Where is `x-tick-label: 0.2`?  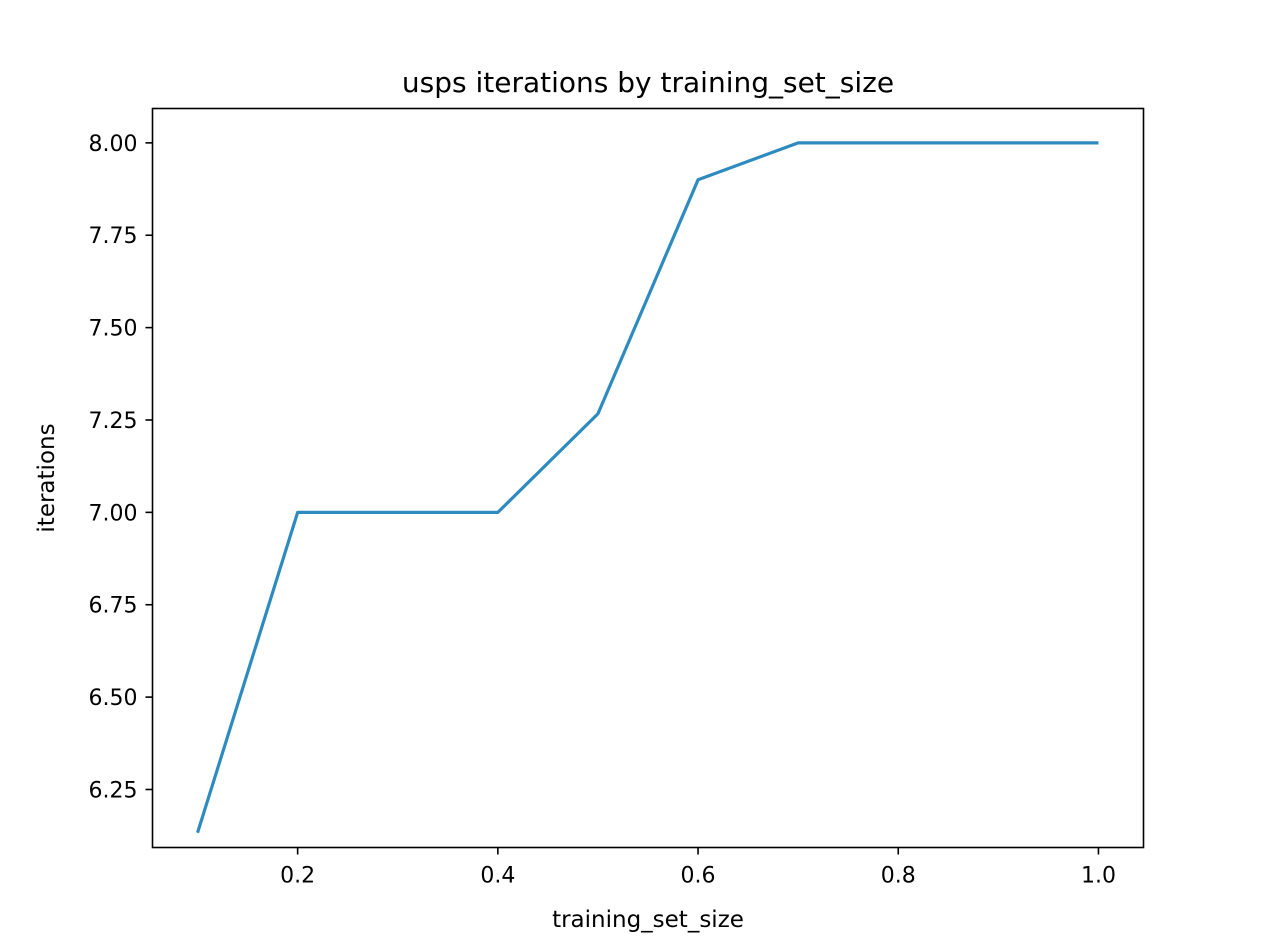
x-tick-label: 0.2 is located at coordinates (297, 876).